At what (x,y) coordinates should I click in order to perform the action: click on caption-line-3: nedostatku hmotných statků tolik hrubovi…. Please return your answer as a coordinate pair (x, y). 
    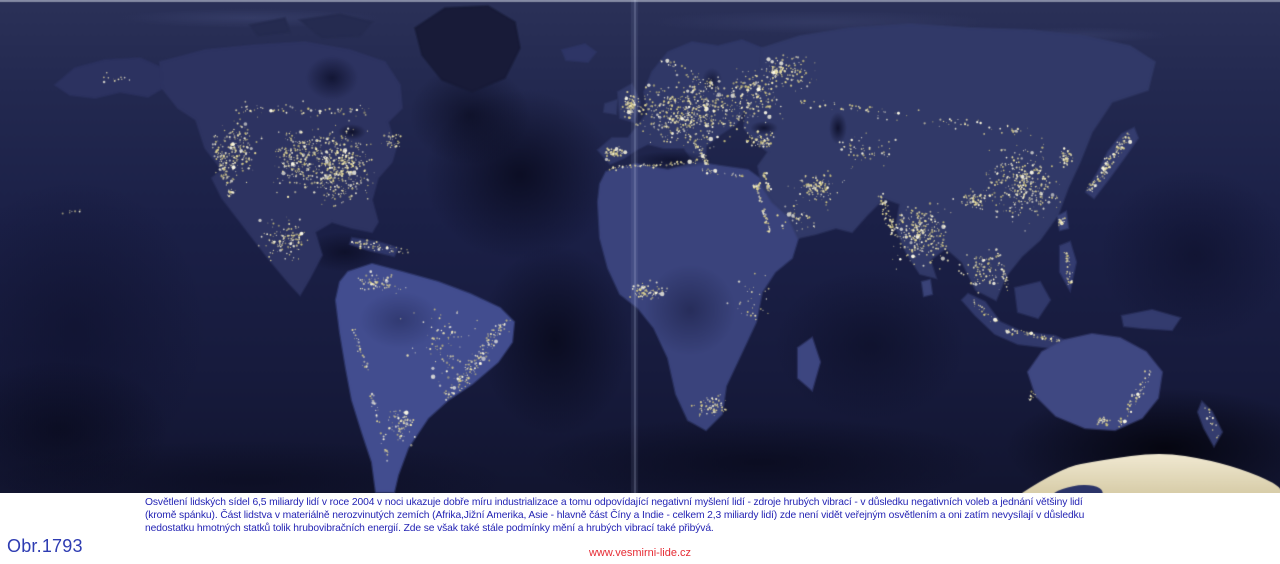
    Looking at the image, I should click on (429, 528).